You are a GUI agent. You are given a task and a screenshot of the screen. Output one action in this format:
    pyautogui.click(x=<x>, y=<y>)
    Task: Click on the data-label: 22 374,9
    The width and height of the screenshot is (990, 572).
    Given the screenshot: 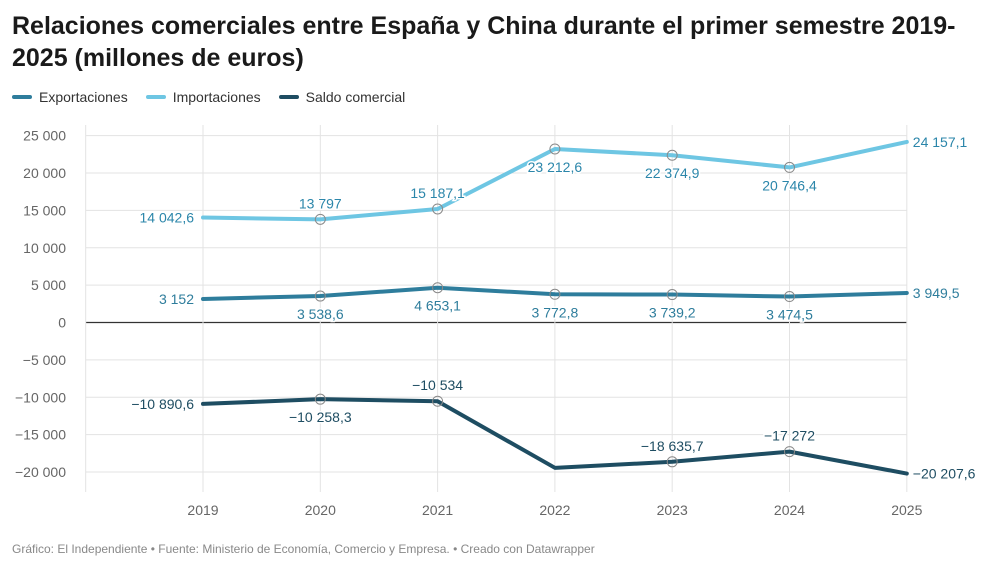 What is the action you would take?
    pyautogui.click(x=672, y=173)
    